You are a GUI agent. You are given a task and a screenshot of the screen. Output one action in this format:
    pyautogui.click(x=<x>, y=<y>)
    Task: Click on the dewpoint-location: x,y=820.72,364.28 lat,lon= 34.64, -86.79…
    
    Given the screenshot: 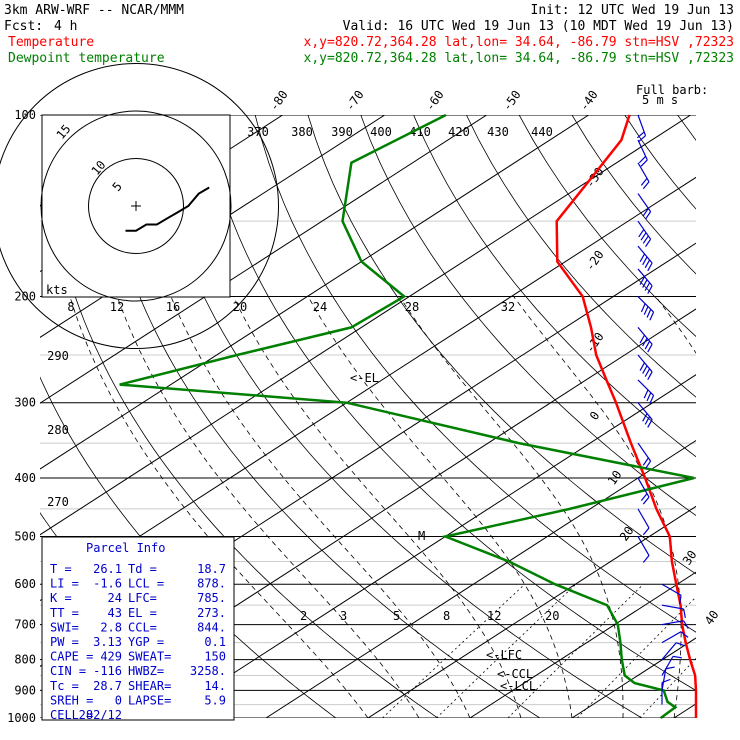 What is the action you would take?
    pyautogui.click(x=519, y=58)
    